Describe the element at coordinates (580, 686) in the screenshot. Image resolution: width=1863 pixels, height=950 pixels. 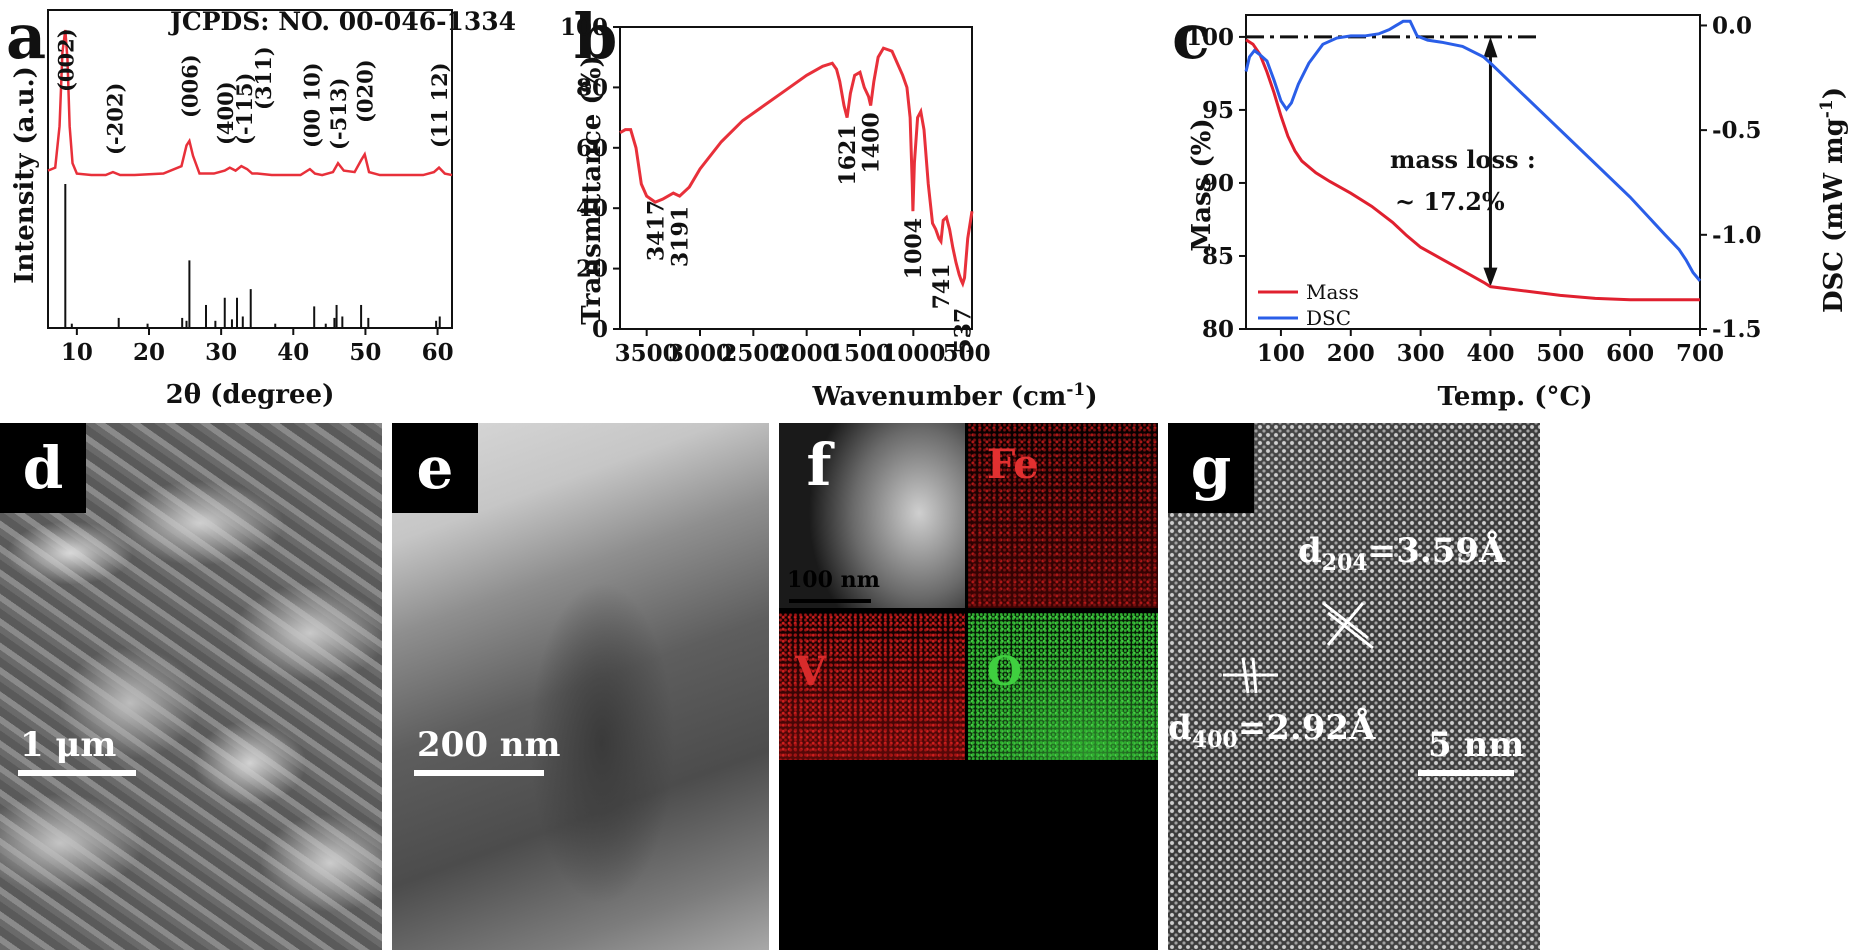
I see `panel-e-tem-image: e 200 nm` at that location.